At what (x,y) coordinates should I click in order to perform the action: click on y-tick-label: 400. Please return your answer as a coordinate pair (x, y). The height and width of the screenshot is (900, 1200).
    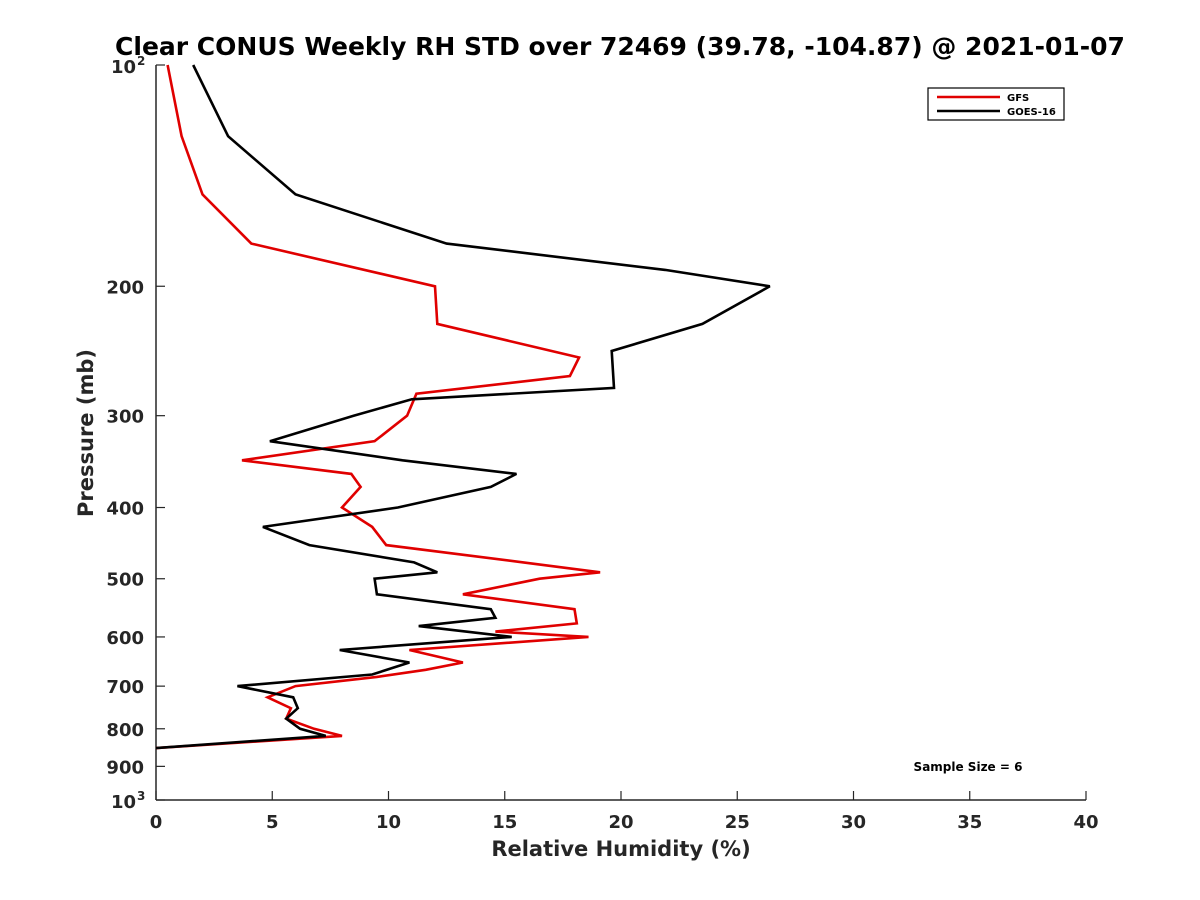
    Looking at the image, I should click on (125, 509).